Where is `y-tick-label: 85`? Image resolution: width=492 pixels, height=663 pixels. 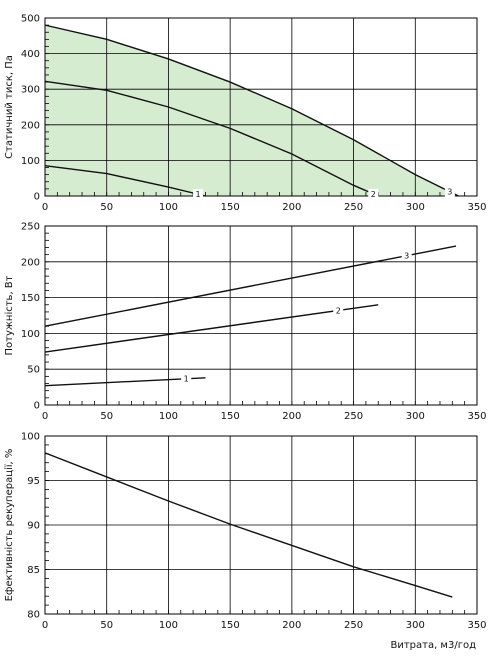 y-tick-label: 85 is located at coordinates (33, 570).